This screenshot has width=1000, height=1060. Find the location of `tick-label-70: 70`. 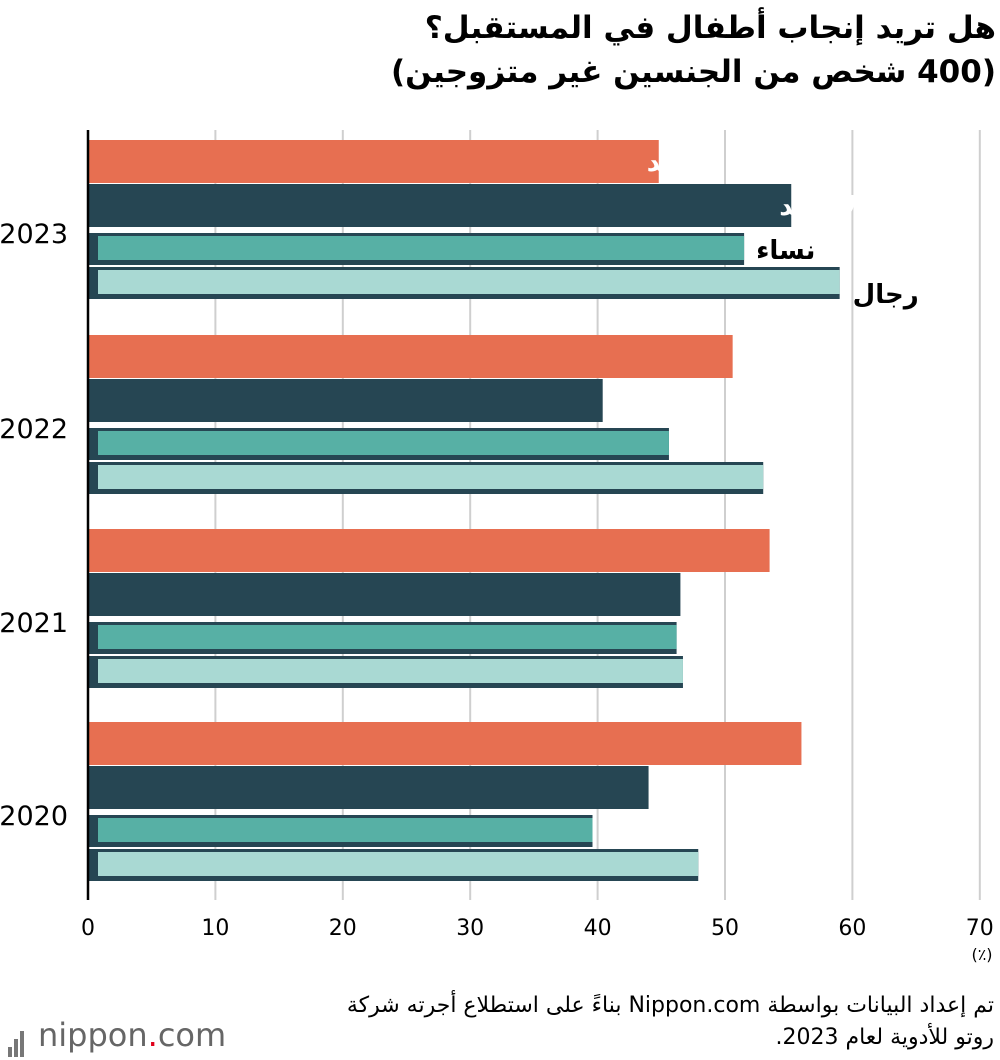

tick-label-70: 70 is located at coordinates (980, 928).